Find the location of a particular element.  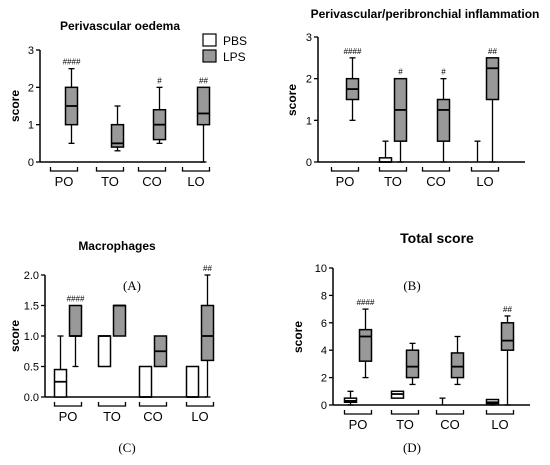

panel-label: (C) is located at coordinates (126, 447).